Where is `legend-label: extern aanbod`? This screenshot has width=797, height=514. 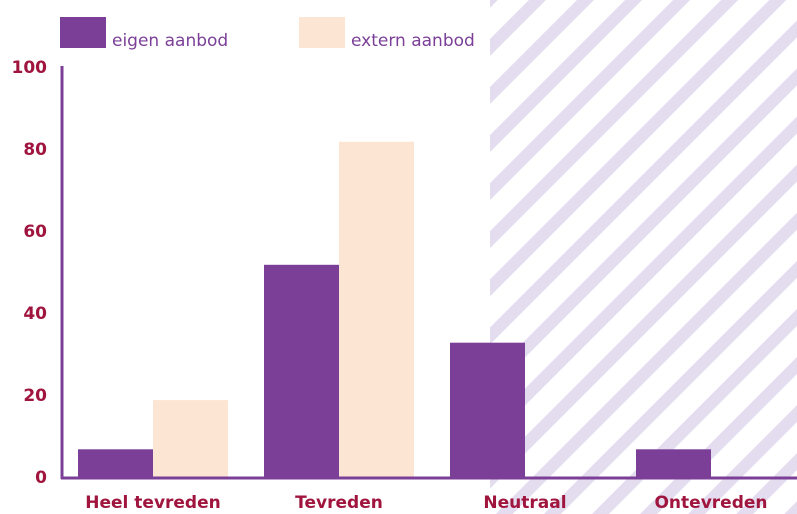 legend-label: extern aanbod is located at coordinates (413, 41).